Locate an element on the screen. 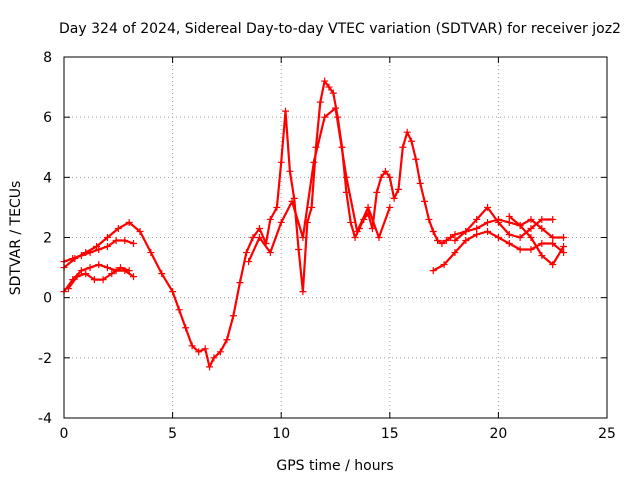 The height and width of the screenshot is (480, 640). series-line is located at coordinates (319, 184).